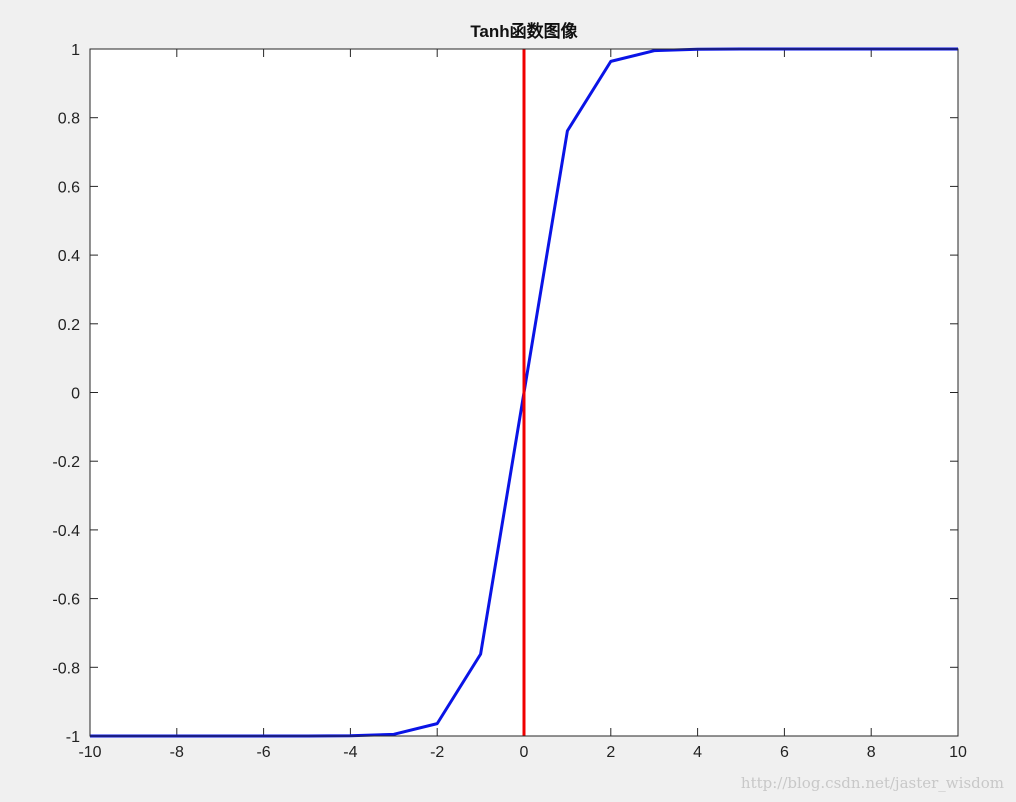 This screenshot has width=1016, height=802. What do you see at coordinates (69, 256) in the screenshot?
I see `y-tick-label: 0.4` at bounding box center [69, 256].